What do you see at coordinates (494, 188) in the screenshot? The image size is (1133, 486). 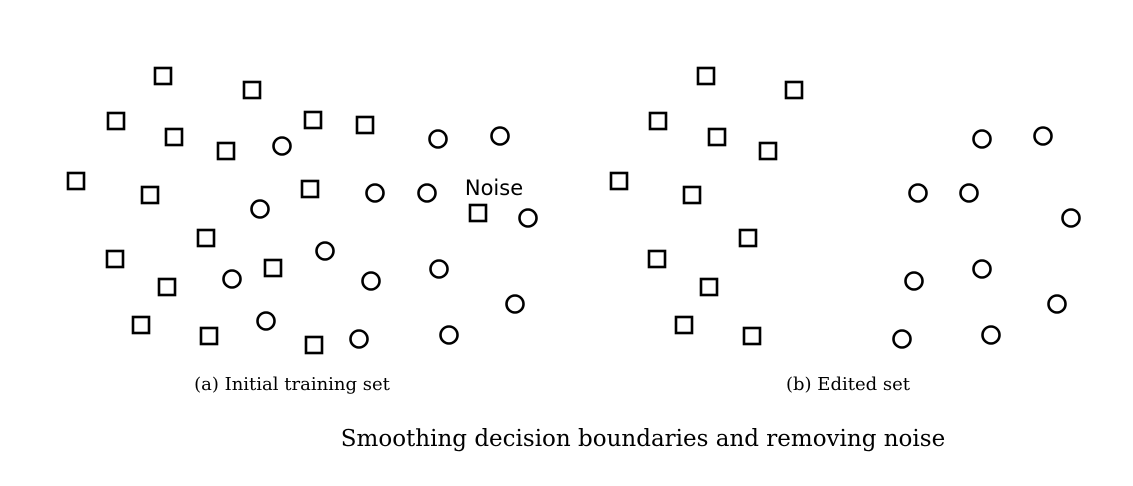 I see `noise-label: Noise` at bounding box center [494, 188].